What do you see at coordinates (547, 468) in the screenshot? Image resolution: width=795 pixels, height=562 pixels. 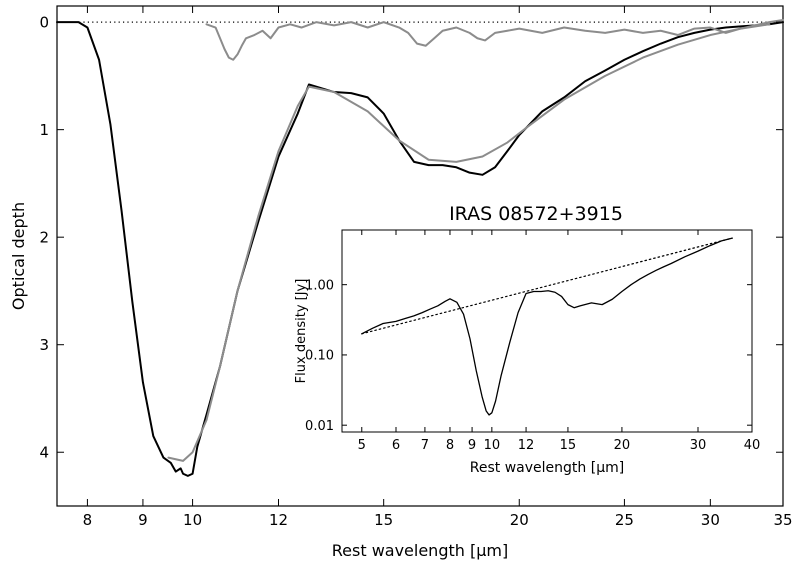 I see `inset-x-axis-label: Rest wavelength [μm]` at bounding box center [547, 468].